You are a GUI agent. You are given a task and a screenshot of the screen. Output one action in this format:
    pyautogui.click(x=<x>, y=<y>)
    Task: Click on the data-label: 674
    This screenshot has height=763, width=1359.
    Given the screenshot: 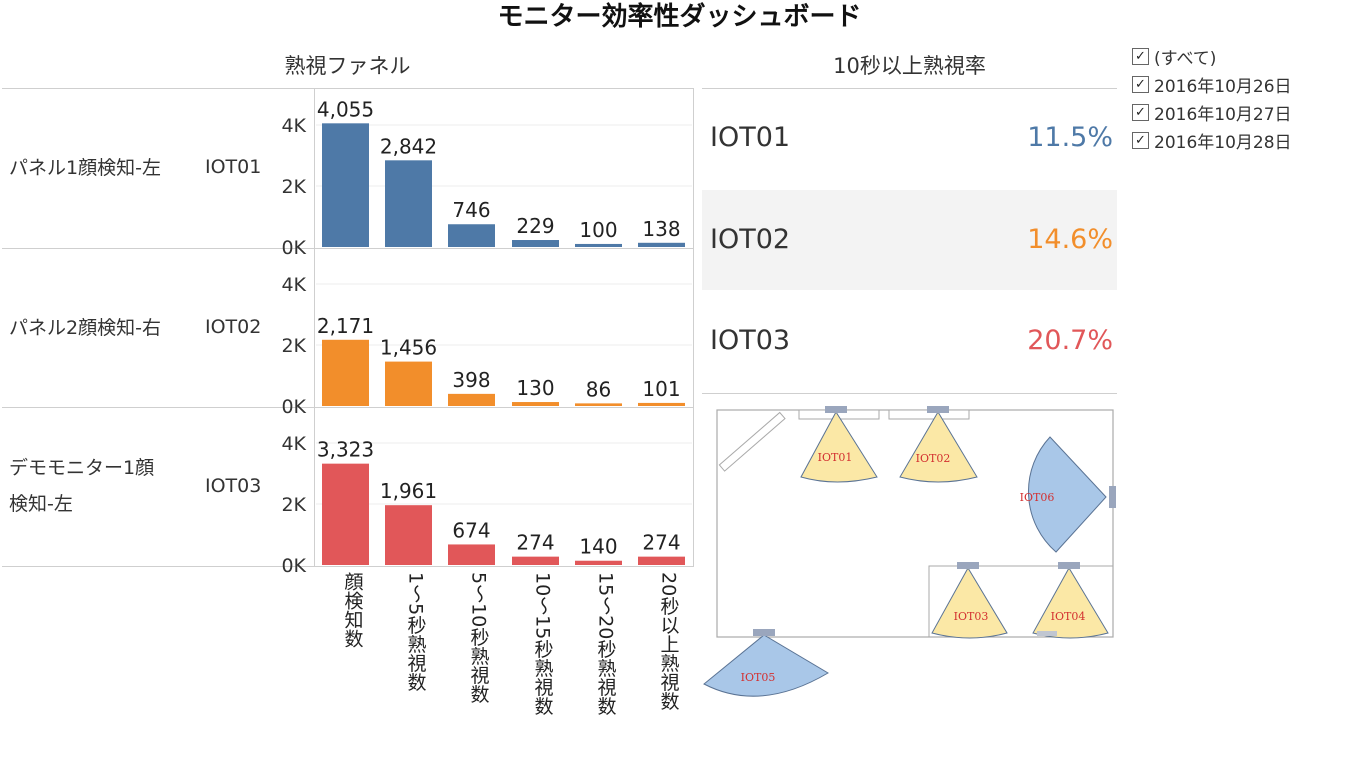 What is the action you would take?
    pyautogui.click(x=471, y=530)
    